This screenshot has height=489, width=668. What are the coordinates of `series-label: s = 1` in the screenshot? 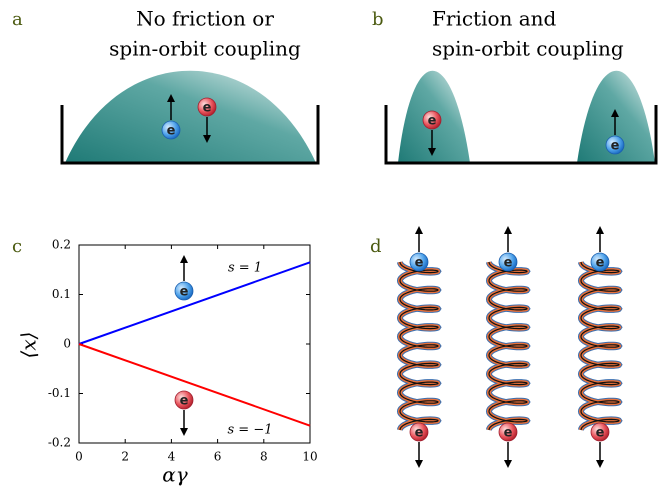 It's located at (245, 268).